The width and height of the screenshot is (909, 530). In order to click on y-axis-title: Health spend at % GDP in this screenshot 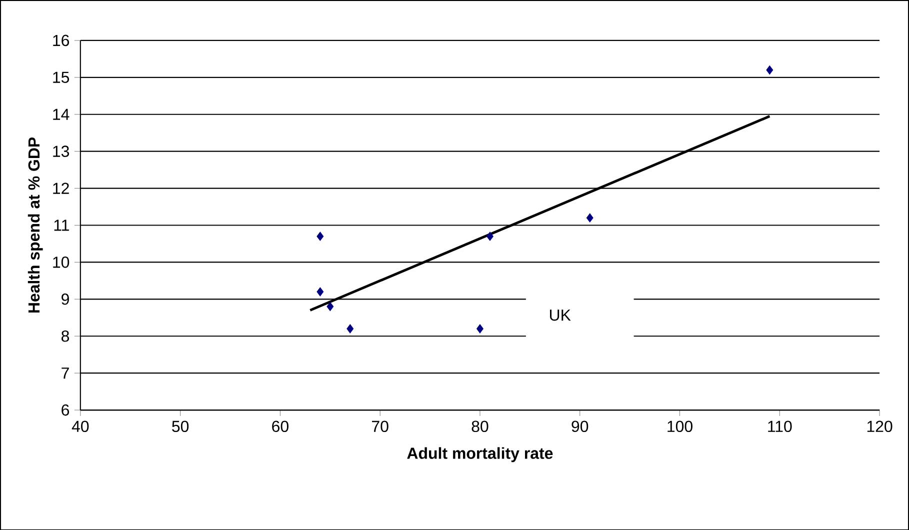, I will do `click(35, 224)`.